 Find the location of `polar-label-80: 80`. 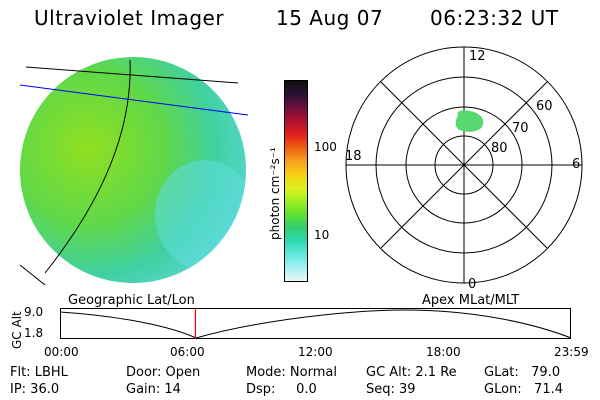

polar-label-80: 80 is located at coordinates (499, 148).